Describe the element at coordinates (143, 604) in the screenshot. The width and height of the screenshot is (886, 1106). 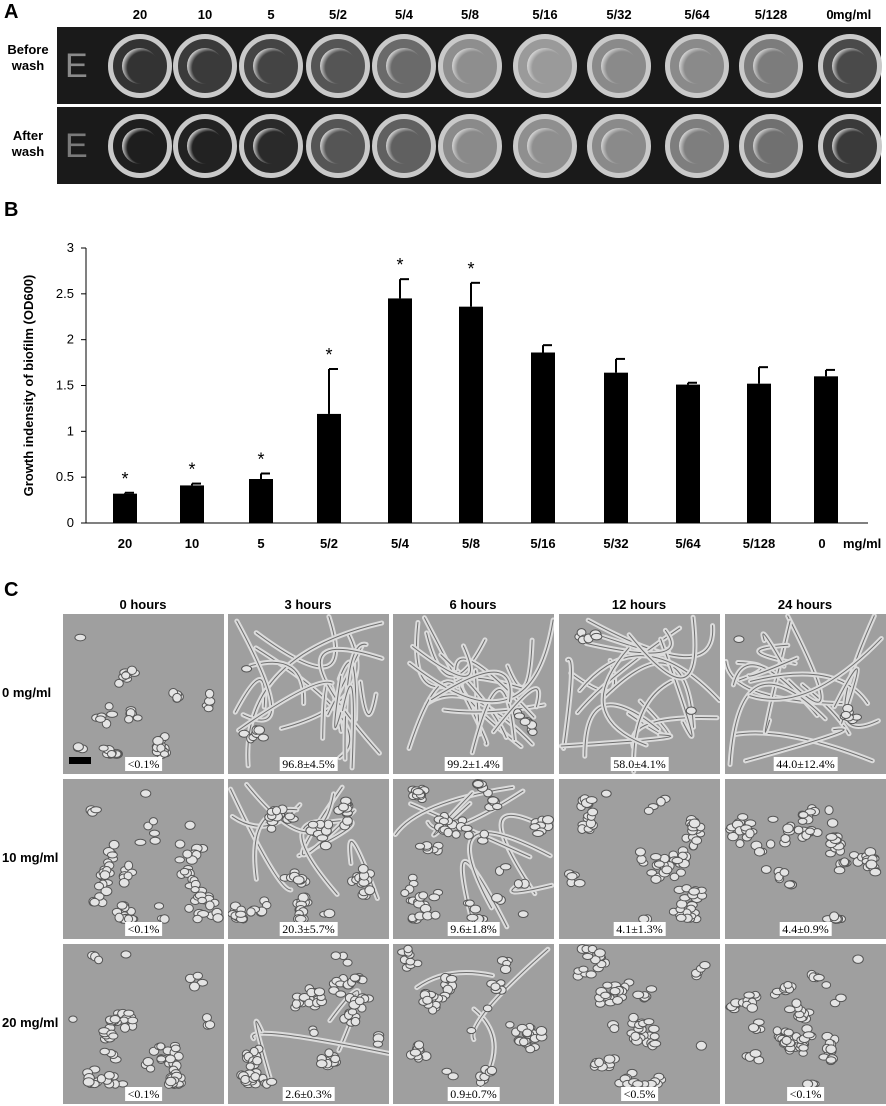
I see `time-column-header: 0 hours` at that location.